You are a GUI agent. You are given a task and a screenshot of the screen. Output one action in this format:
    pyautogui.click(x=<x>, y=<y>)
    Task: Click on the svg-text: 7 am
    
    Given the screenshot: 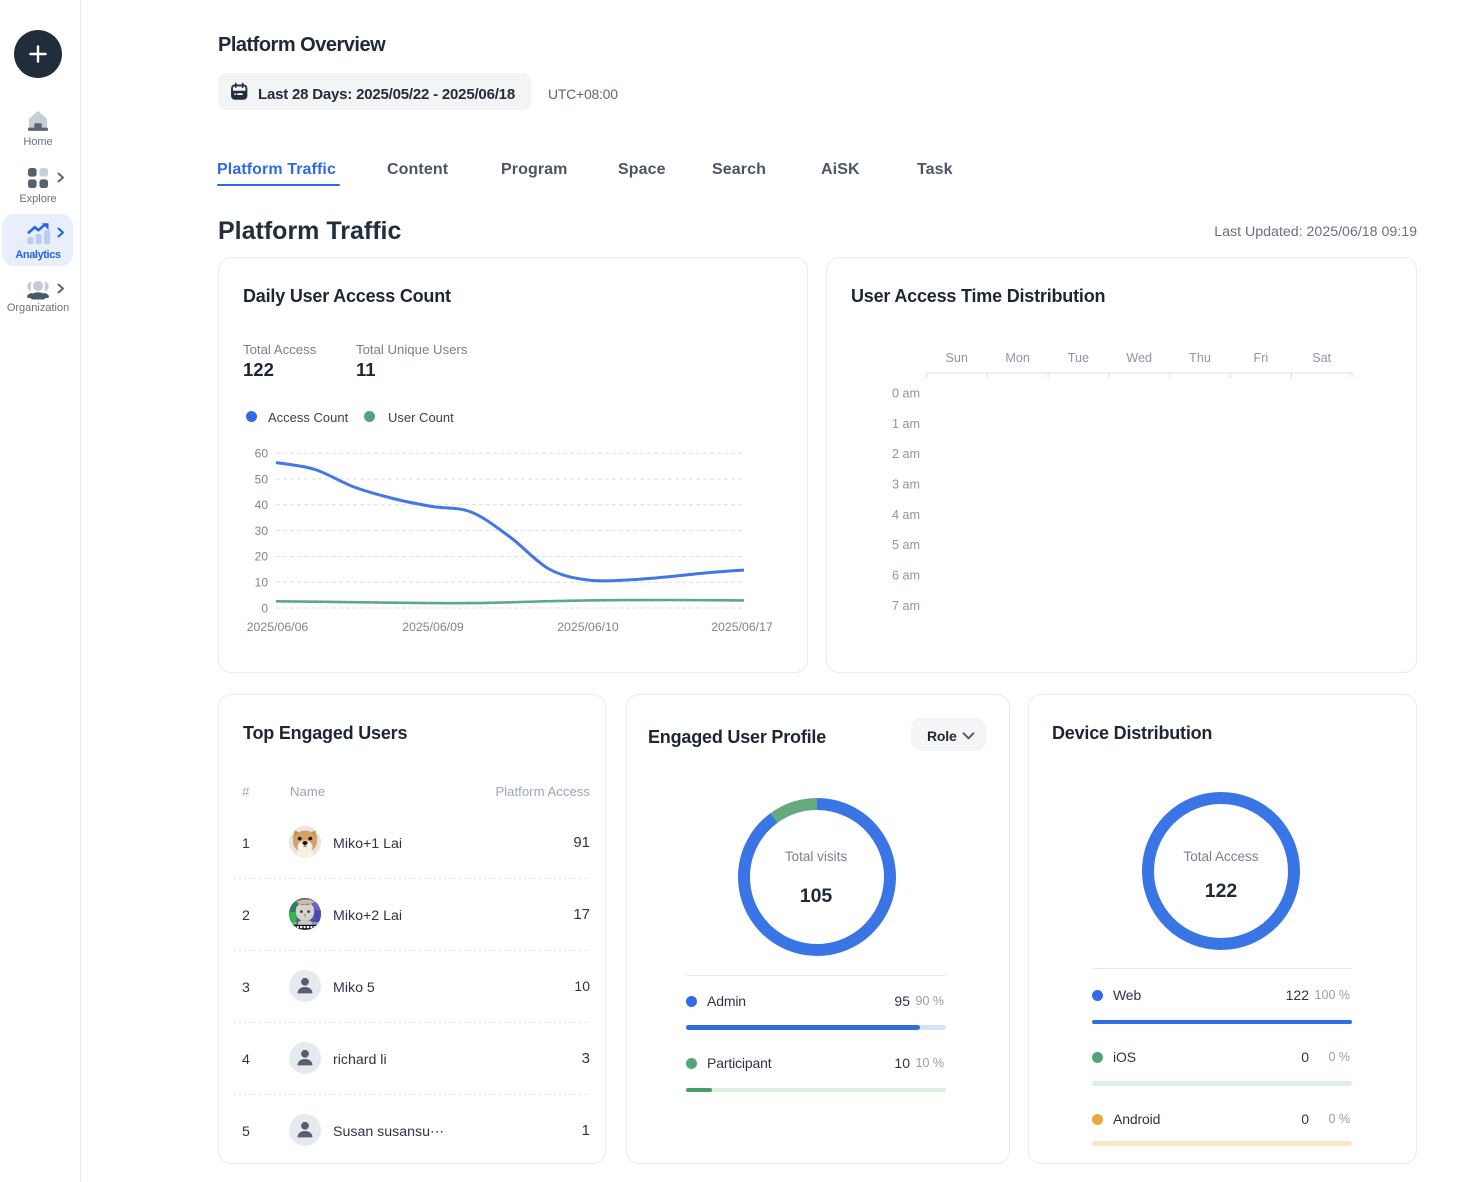 What is the action you would take?
    pyautogui.click(x=906, y=606)
    